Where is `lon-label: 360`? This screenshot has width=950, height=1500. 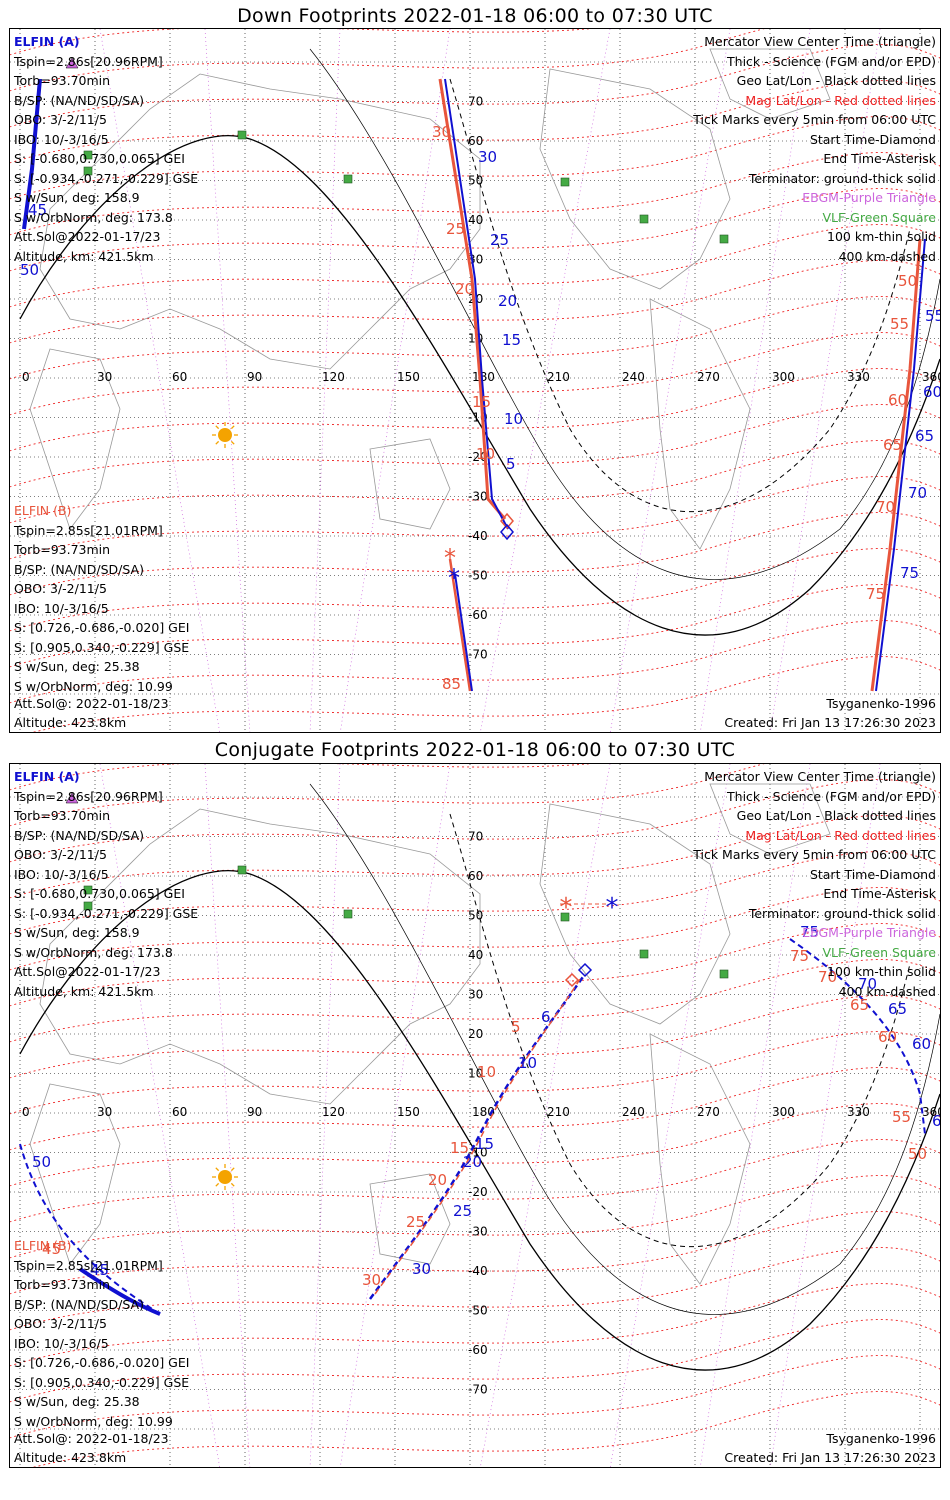 lon-label: 360 is located at coordinates (931, 1112).